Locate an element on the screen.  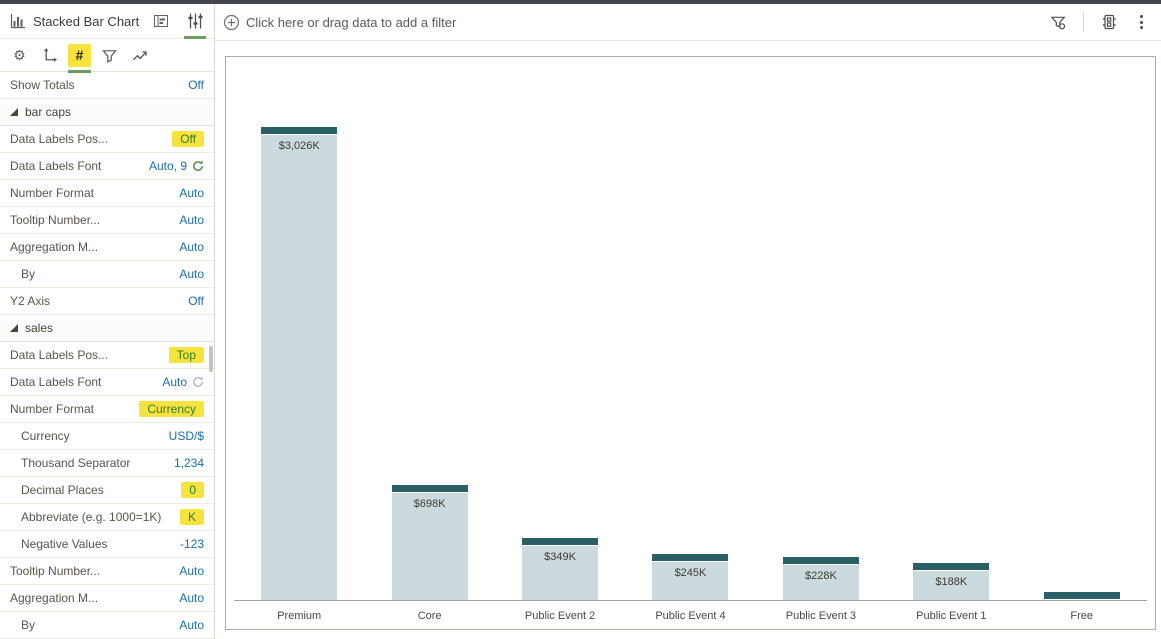
tab-values: # is located at coordinates (79, 58).